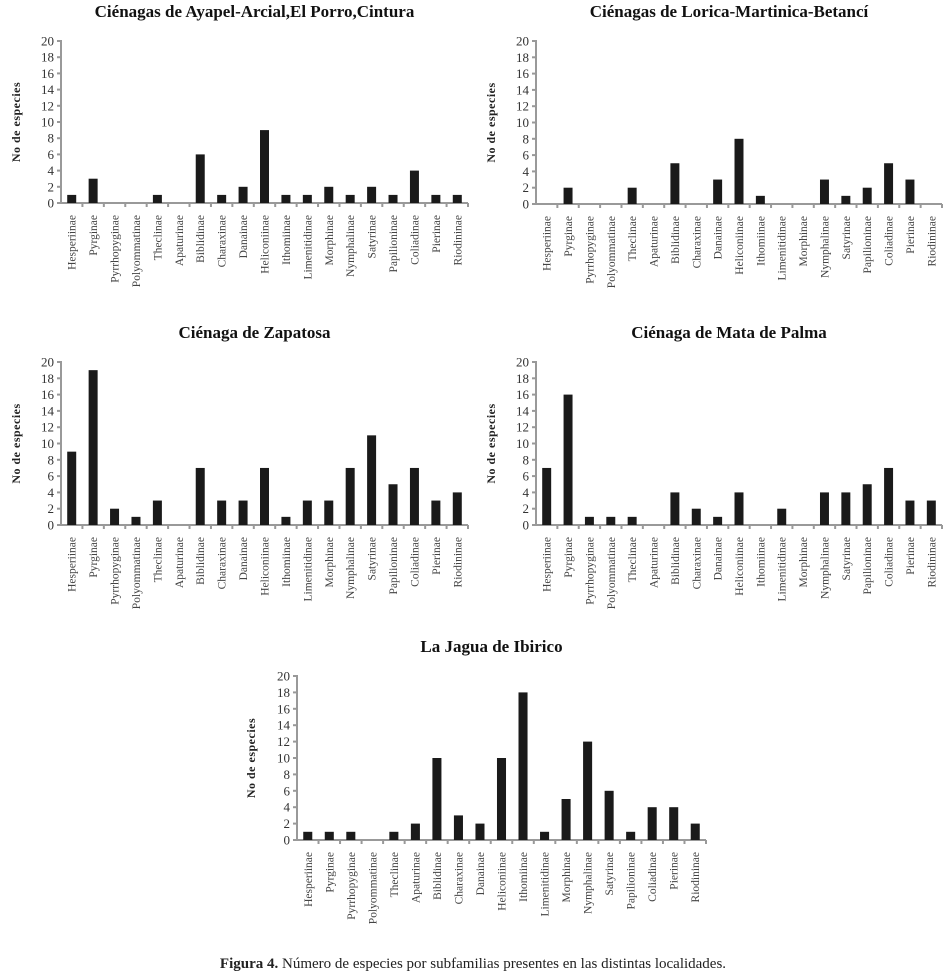 The image size is (946, 980). Describe the element at coordinates (223, 241) in the screenshot. I see `x-tick-label: Charaxinae` at that location.